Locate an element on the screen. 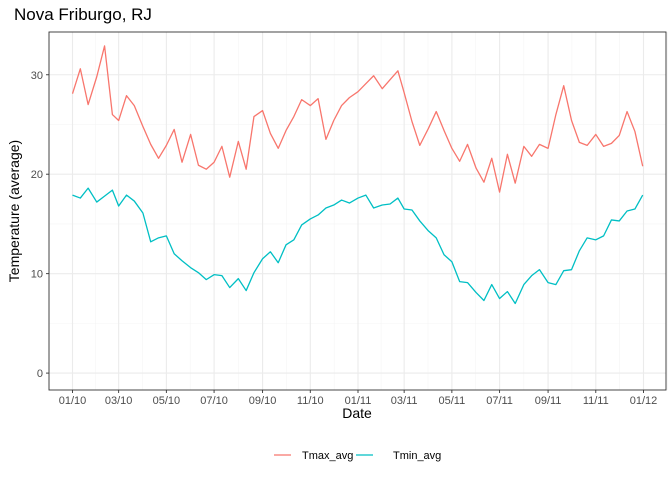 This screenshot has height=480, width=672. chart-title: Nova Friburgo, RJ is located at coordinates (83, 14).